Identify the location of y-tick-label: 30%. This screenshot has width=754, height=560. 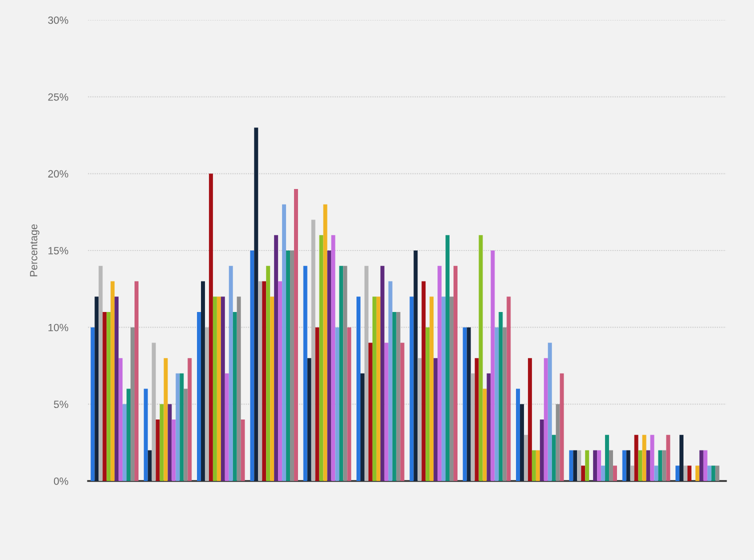
(58, 20).